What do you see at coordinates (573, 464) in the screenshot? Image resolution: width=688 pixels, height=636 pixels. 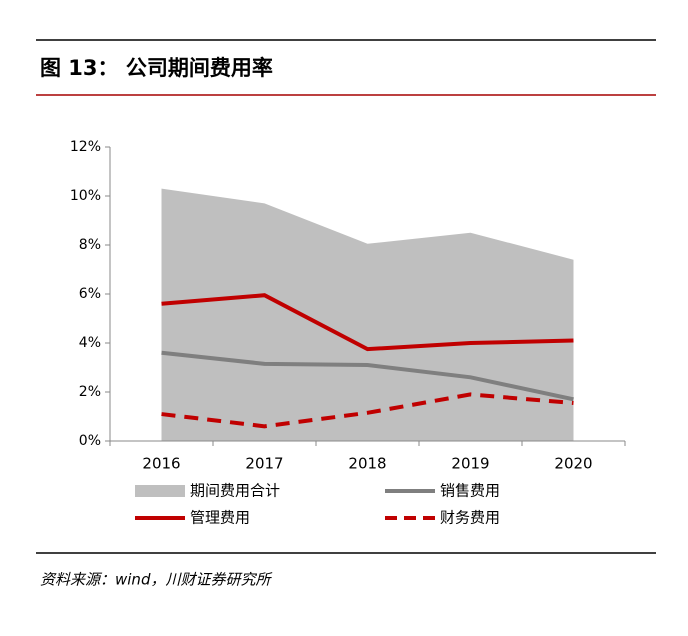 I see `x-tick-label: 2020` at bounding box center [573, 464].